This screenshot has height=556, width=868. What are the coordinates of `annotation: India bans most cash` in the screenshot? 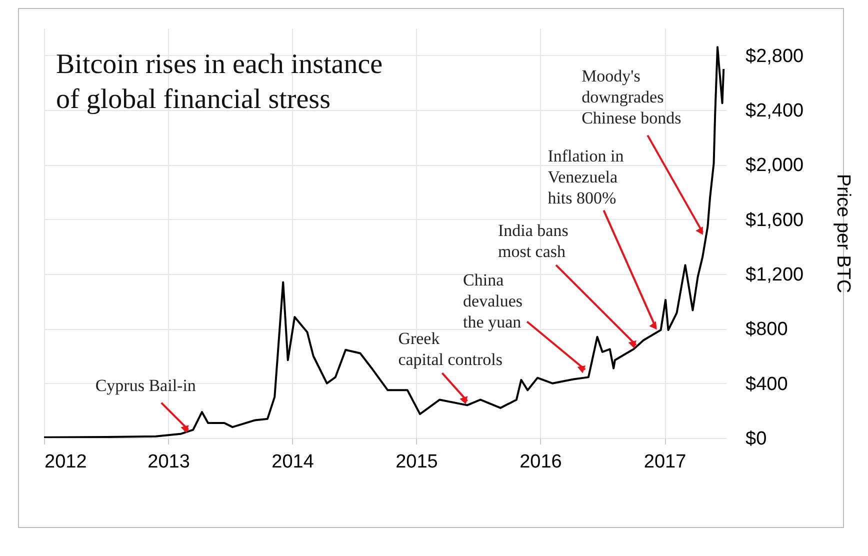 It's located at (533, 241).